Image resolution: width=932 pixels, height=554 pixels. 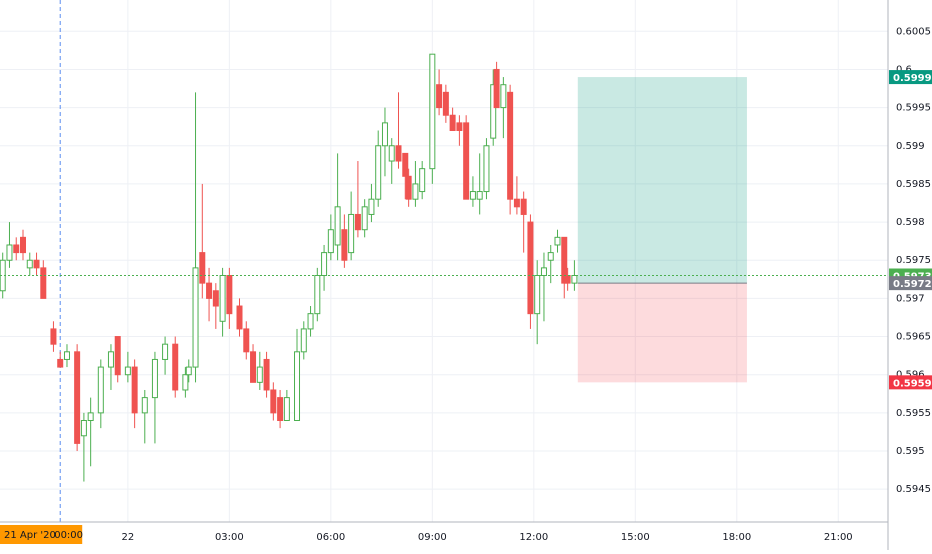 I want to click on stop-zone, so click(x=662, y=333).